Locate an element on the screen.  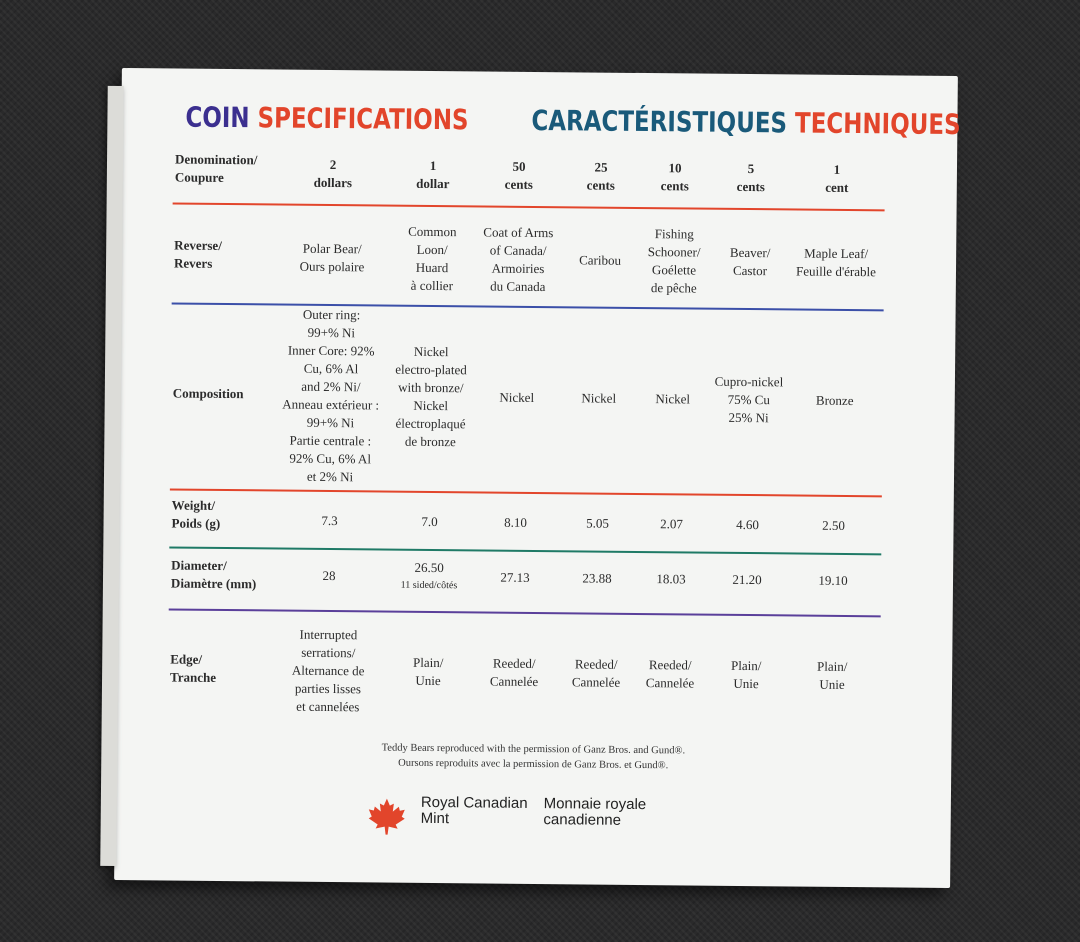
label-text: Reverse/ Revers is located at coordinates (197, 254).